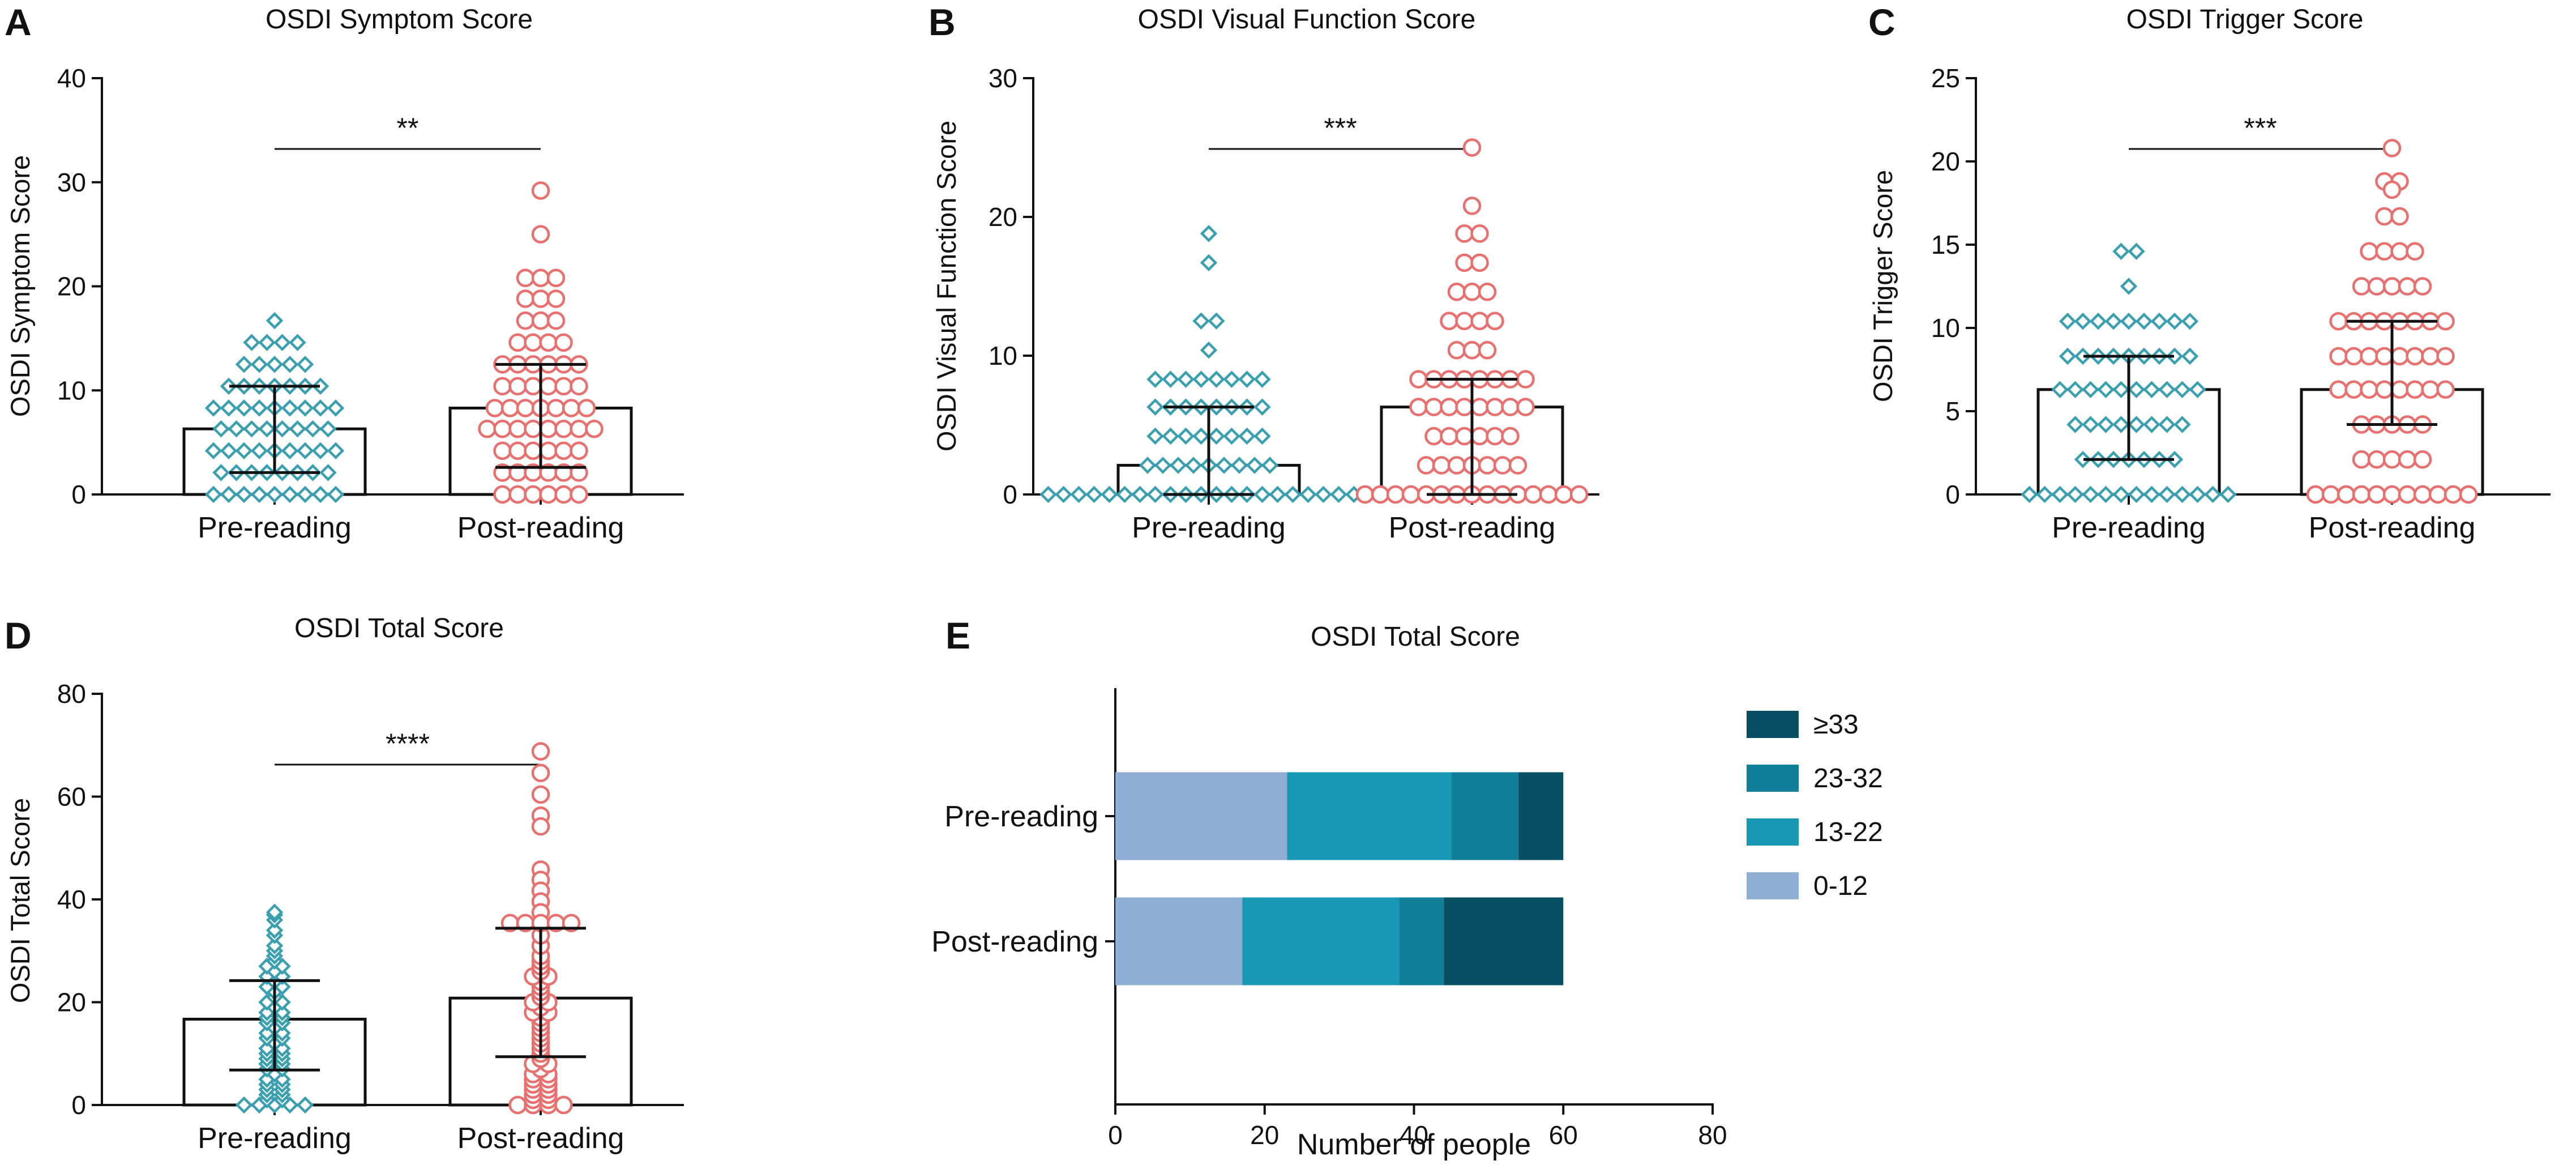 Image resolution: width=2576 pixels, height=1169 pixels. Describe the element at coordinates (1945, 244) in the screenshot. I see `y-tick-label: 15` at that location.